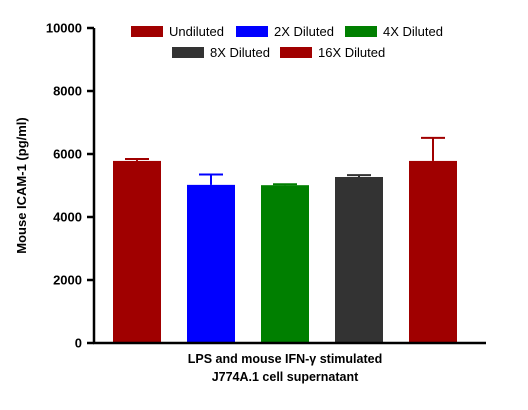 Image resolution: width=528 pixels, height=410 pixels. What do you see at coordinates (67, 217) in the screenshot?
I see `y-tick-label: 4000` at bounding box center [67, 217].